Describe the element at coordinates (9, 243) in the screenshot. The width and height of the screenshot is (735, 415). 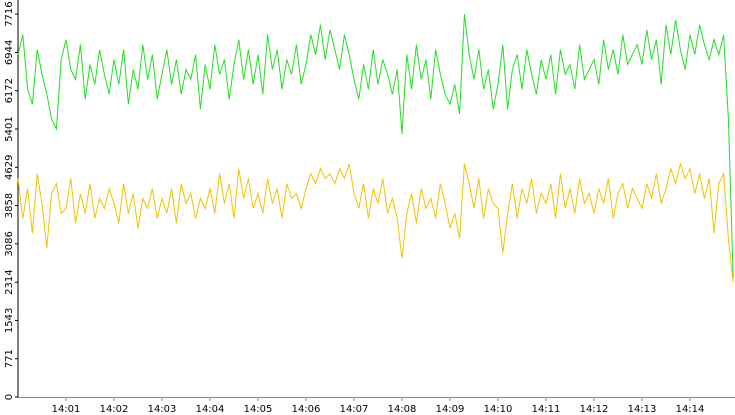
I see `y-tick-label: 3086` at that location.